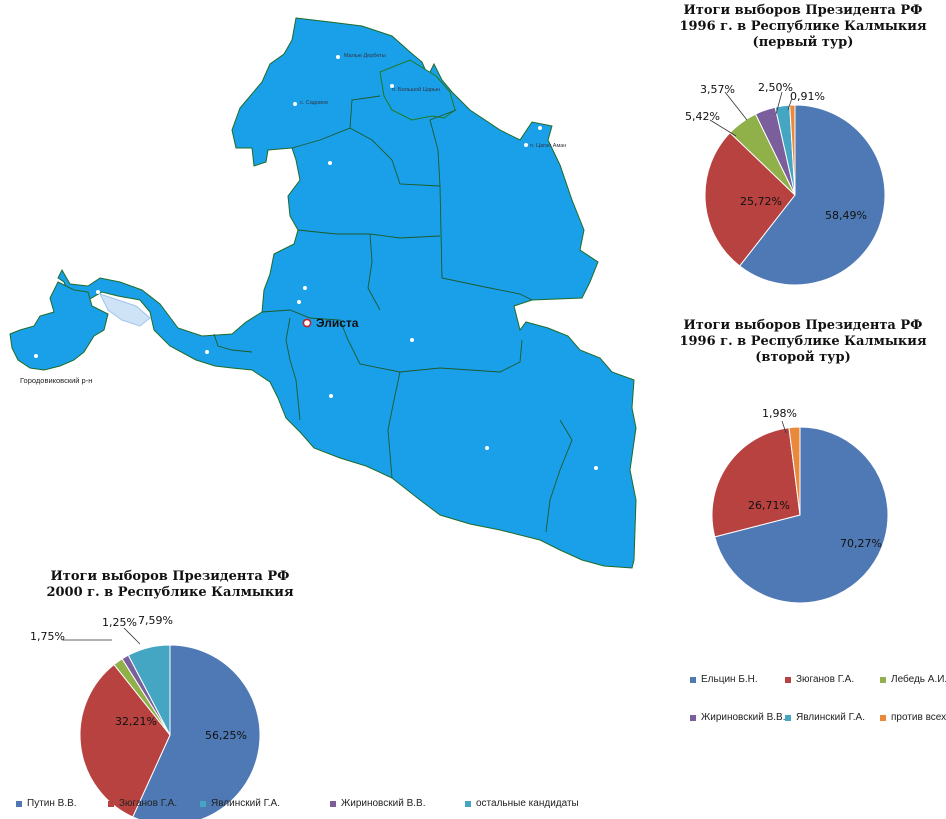 This screenshot has width=946, height=819. Describe the element at coordinates (196, 731) in the screenshot. I see `pie-slice-putin` at that location.